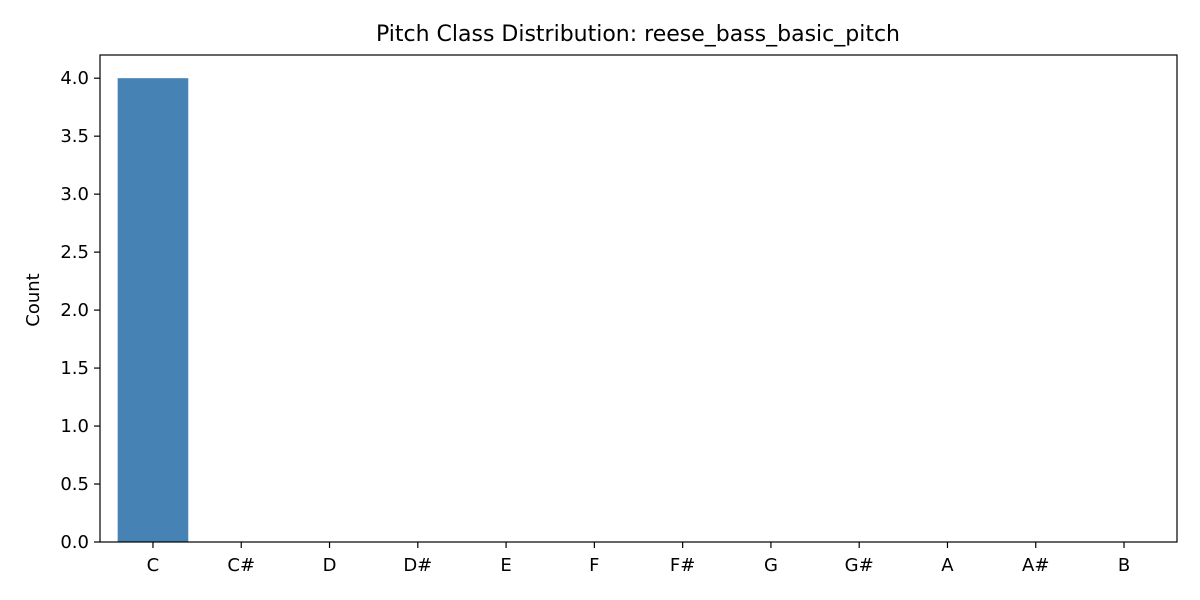 Image resolution: width=1200 pixels, height=600 pixels. What do you see at coordinates (417, 565) in the screenshot?
I see `x-tick-label: D#` at bounding box center [417, 565].